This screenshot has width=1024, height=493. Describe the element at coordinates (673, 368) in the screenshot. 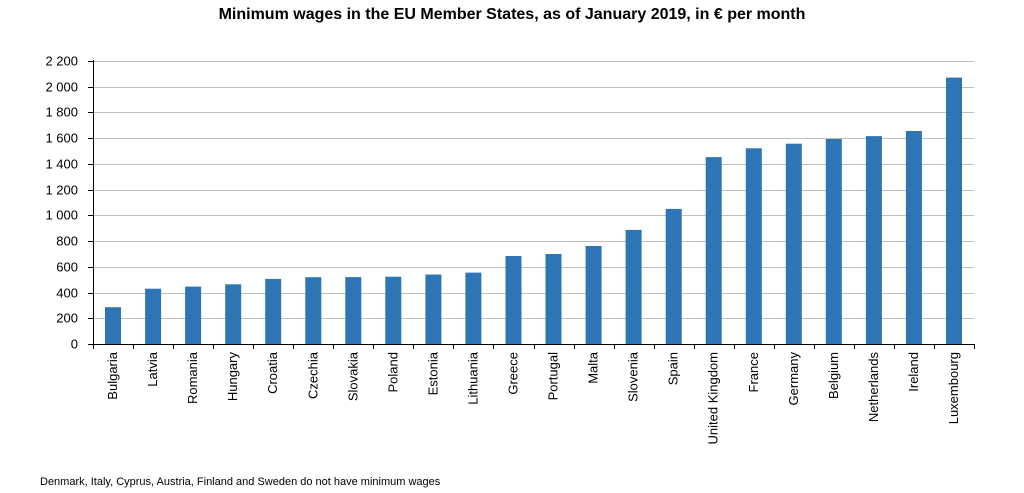

I see `x-tick-label: Spain` at that location.